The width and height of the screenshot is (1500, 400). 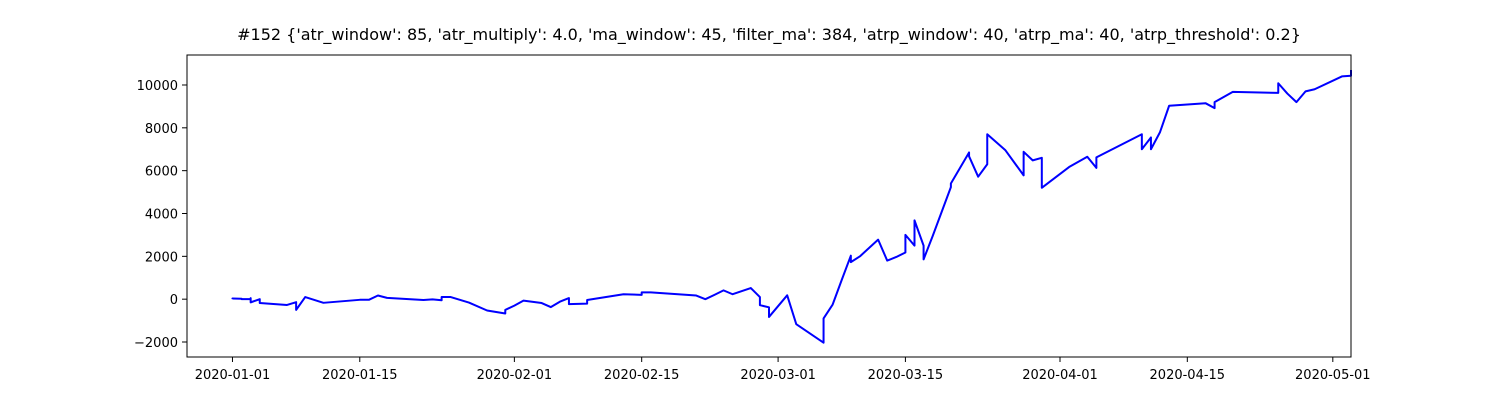 I want to click on y-tick-label: 6000, so click(x=161, y=172).